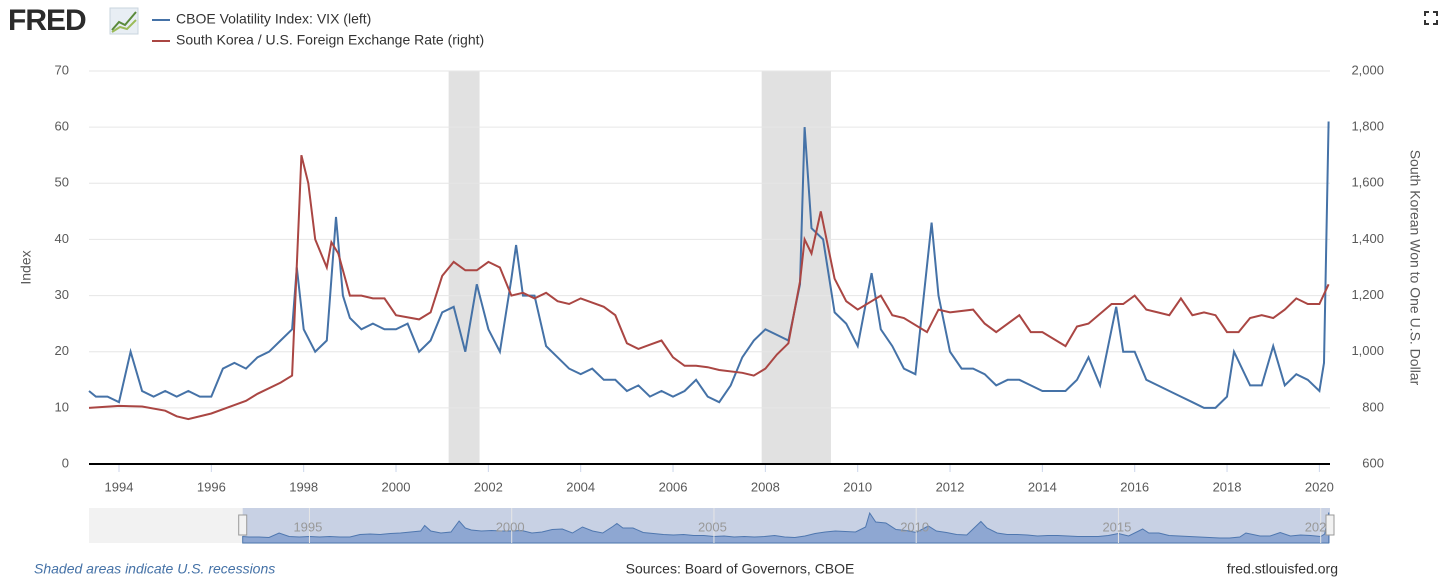  What do you see at coordinates (1116, 526) in the screenshot?
I see `navigator-tick-label: 2015` at bounding box center [1116, 526].